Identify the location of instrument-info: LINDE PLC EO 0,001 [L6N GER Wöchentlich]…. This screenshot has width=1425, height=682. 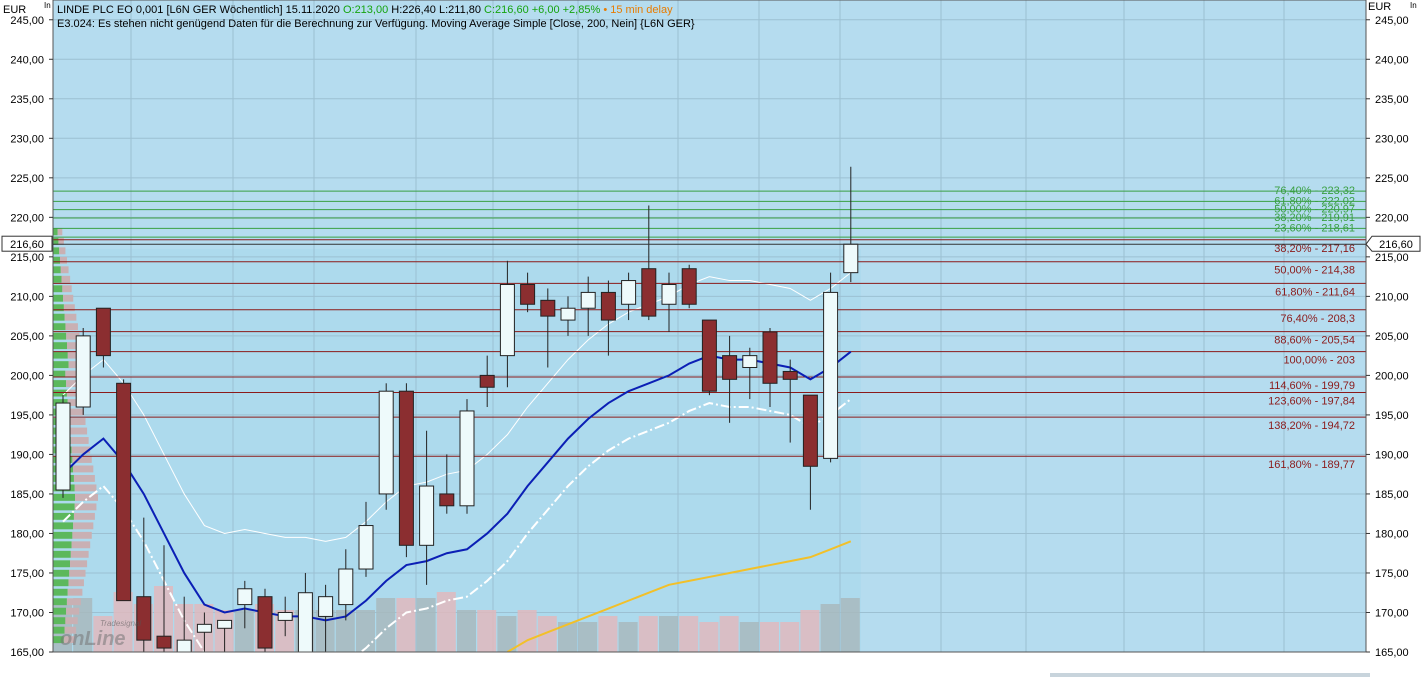
(198, 10).